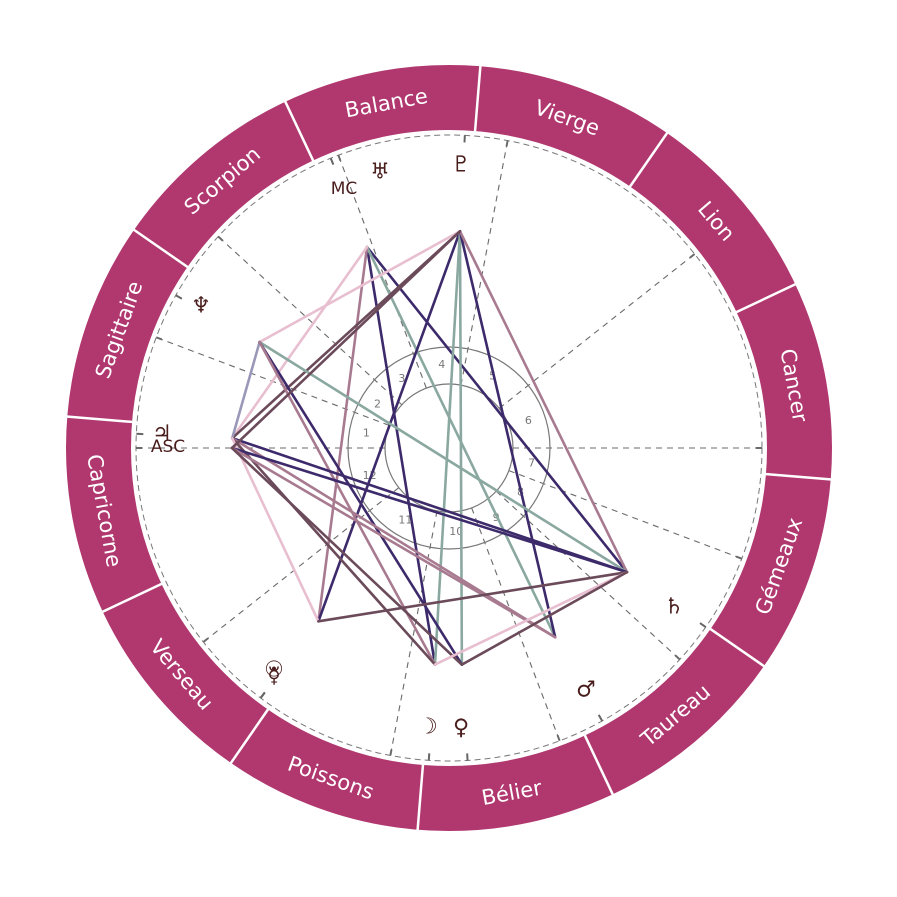 The width and height of the screenshot is (897, 897). I want to click on house-number-7: 7, so click(531, 463).